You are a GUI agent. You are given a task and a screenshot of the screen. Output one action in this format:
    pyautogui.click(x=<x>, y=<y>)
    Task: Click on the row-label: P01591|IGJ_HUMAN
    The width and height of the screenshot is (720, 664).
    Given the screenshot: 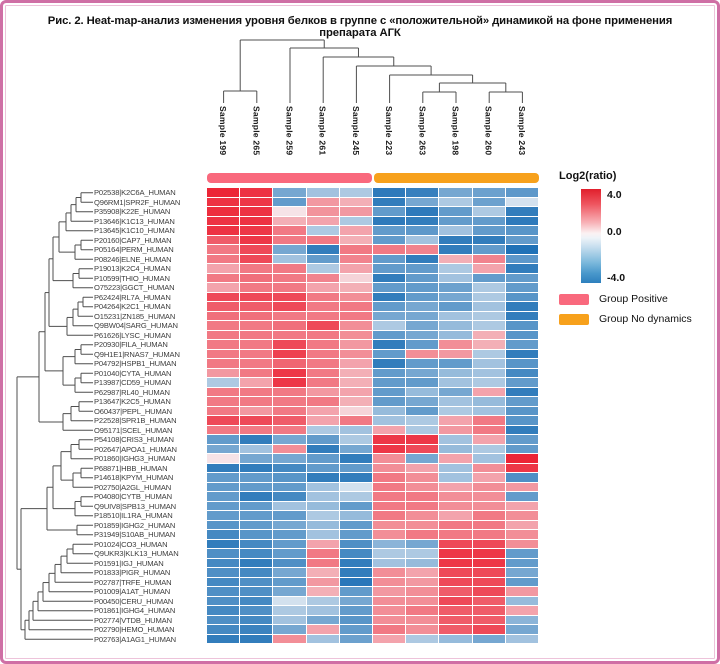 What is the action you would take?
    pyautogui.click(x=129, y=563)
    